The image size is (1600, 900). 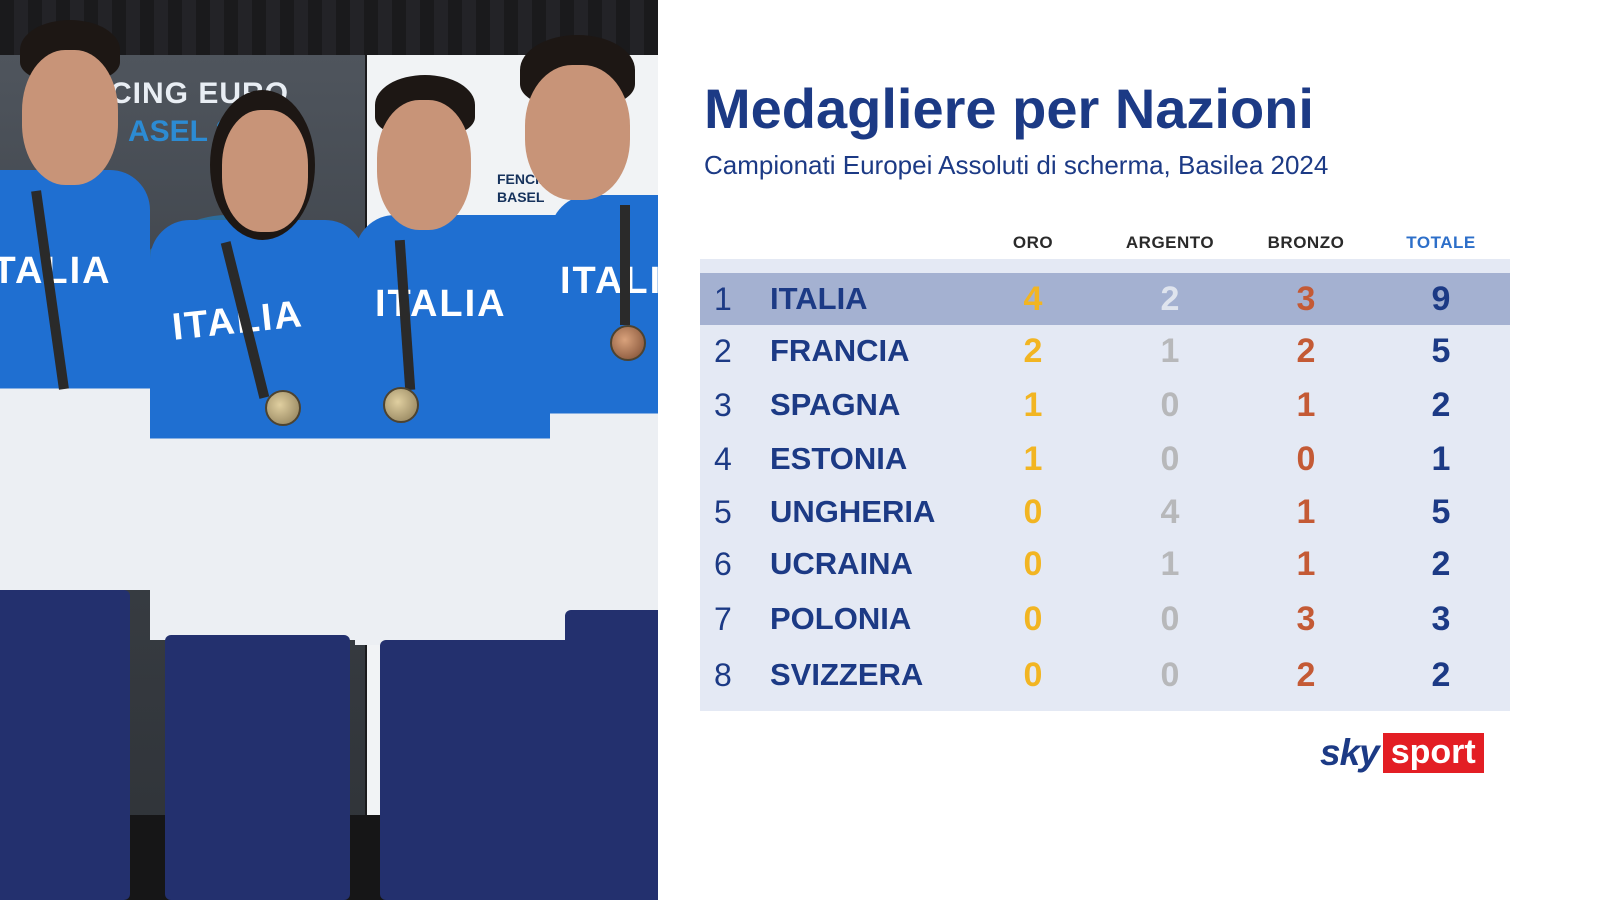 What do you see at coordinates (1105, 405) in the screenshot?
I see `table-row: 3 SPAGNA 1 0 1 2` at bounding box center [1105, 405].